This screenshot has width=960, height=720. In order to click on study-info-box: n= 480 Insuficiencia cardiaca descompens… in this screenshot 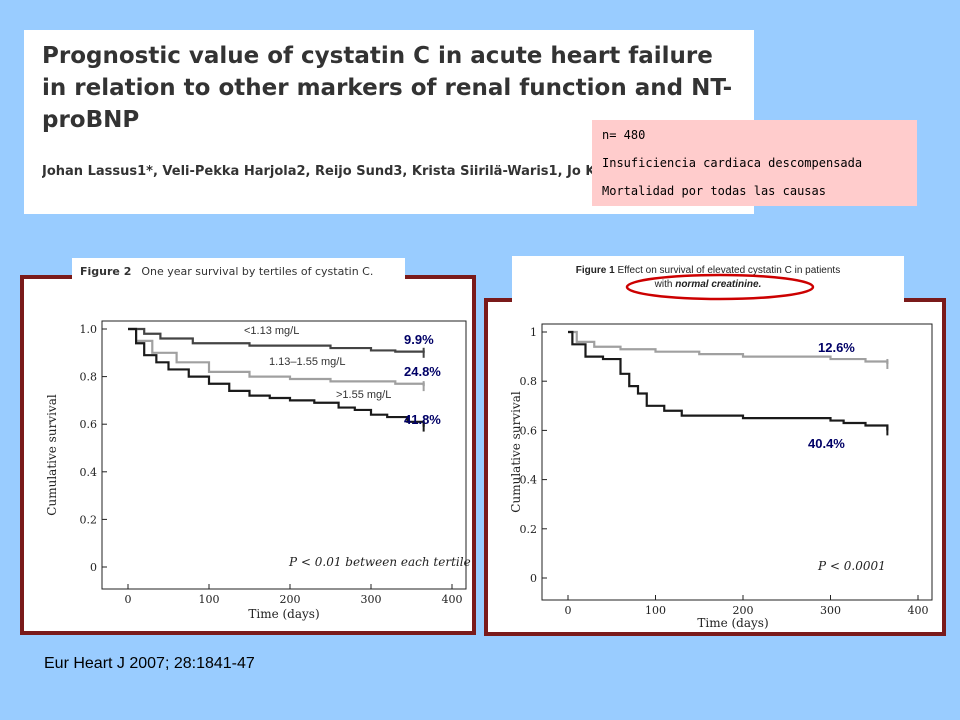, I will do `click(754, 163)`.